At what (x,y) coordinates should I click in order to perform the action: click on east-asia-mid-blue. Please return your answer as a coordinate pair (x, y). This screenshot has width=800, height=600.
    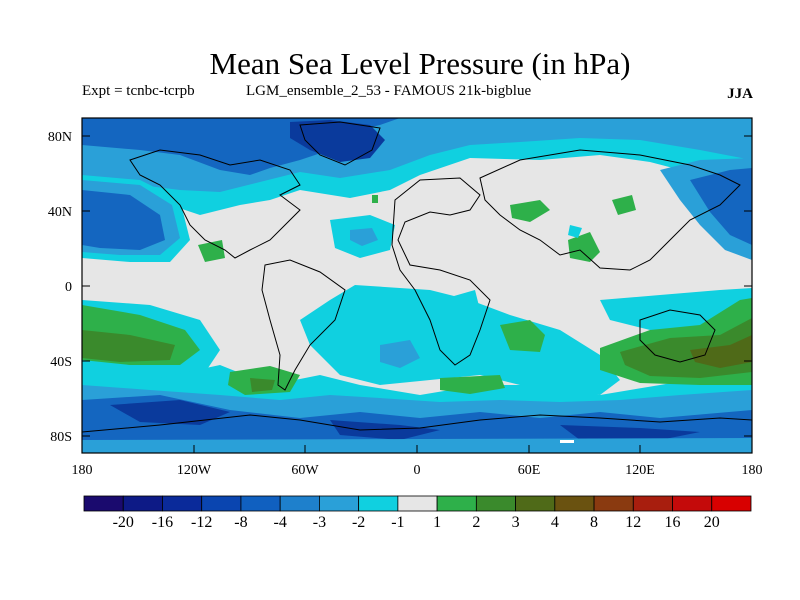
    Looking at the image, I should click on (721, 206).